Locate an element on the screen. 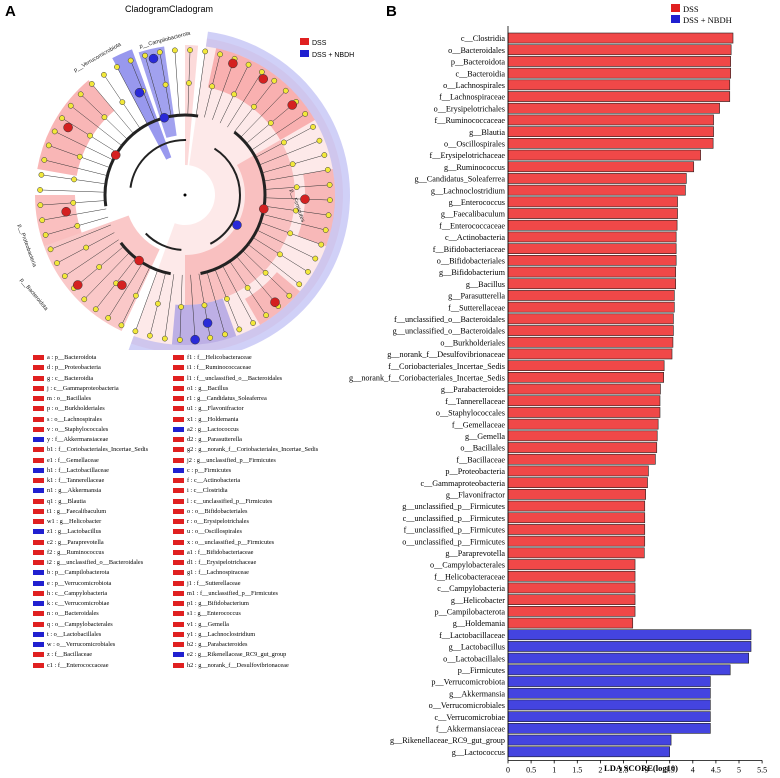  clado-legend-dss-swatch is located at coordinates (304, 41).